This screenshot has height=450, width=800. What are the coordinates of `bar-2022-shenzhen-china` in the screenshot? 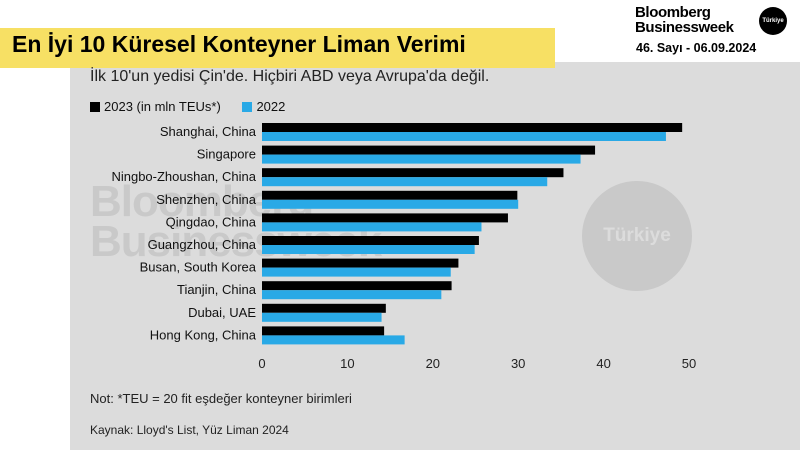 It's located at (390, 204).